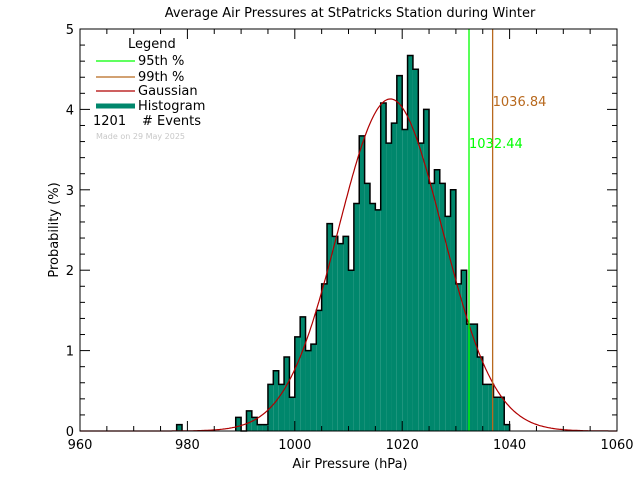 Image resolution: width=640 pixels, height=480 pixels. What do you see at coordinates (161, 77) in the screenshot?
I see `legend-label-99th: 99th %` at bounding box center [161, 77].